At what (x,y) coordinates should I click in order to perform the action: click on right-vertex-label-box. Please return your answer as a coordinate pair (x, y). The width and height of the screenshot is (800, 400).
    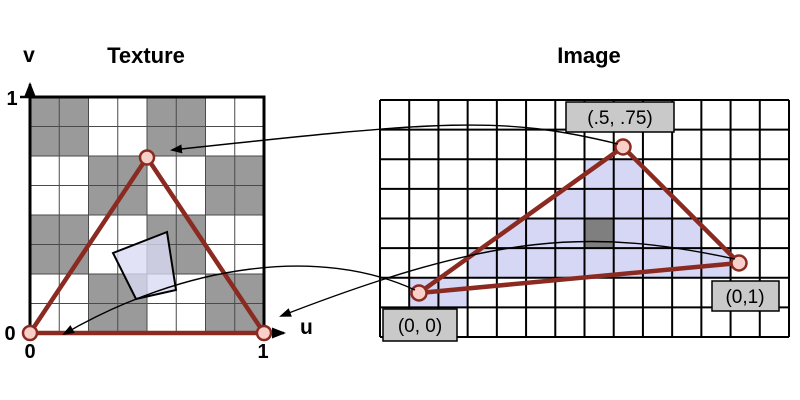
    Looking at the image, I should click on (745, 296).